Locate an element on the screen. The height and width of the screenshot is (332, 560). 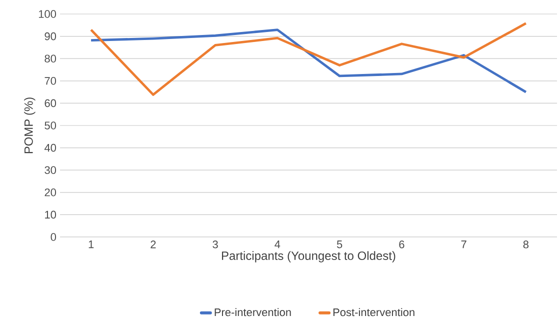
y-tick-label: 60 is located at coordinates (50, 103).